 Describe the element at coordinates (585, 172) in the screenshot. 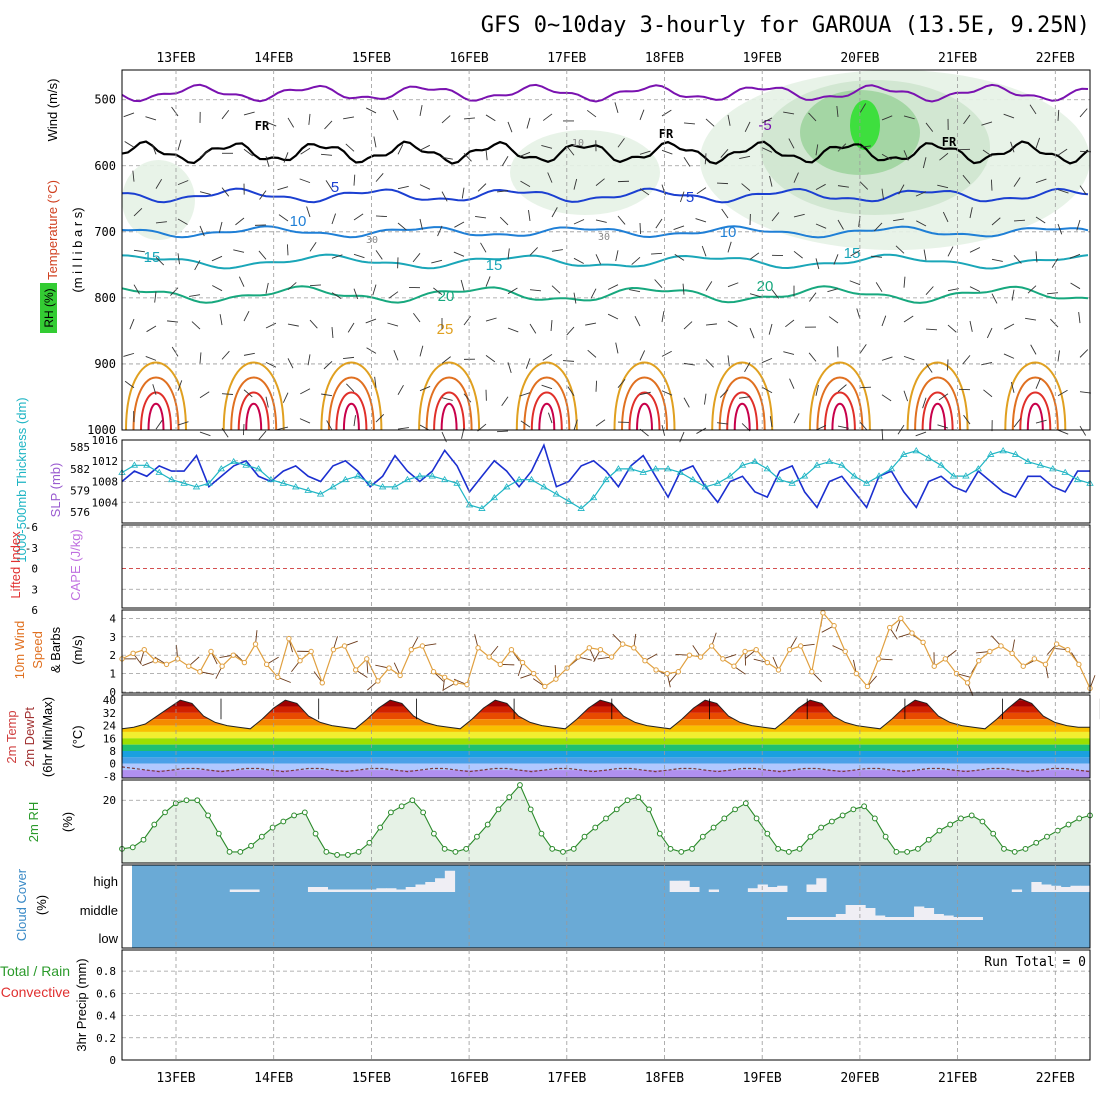

I see `rh-shading` at that location.